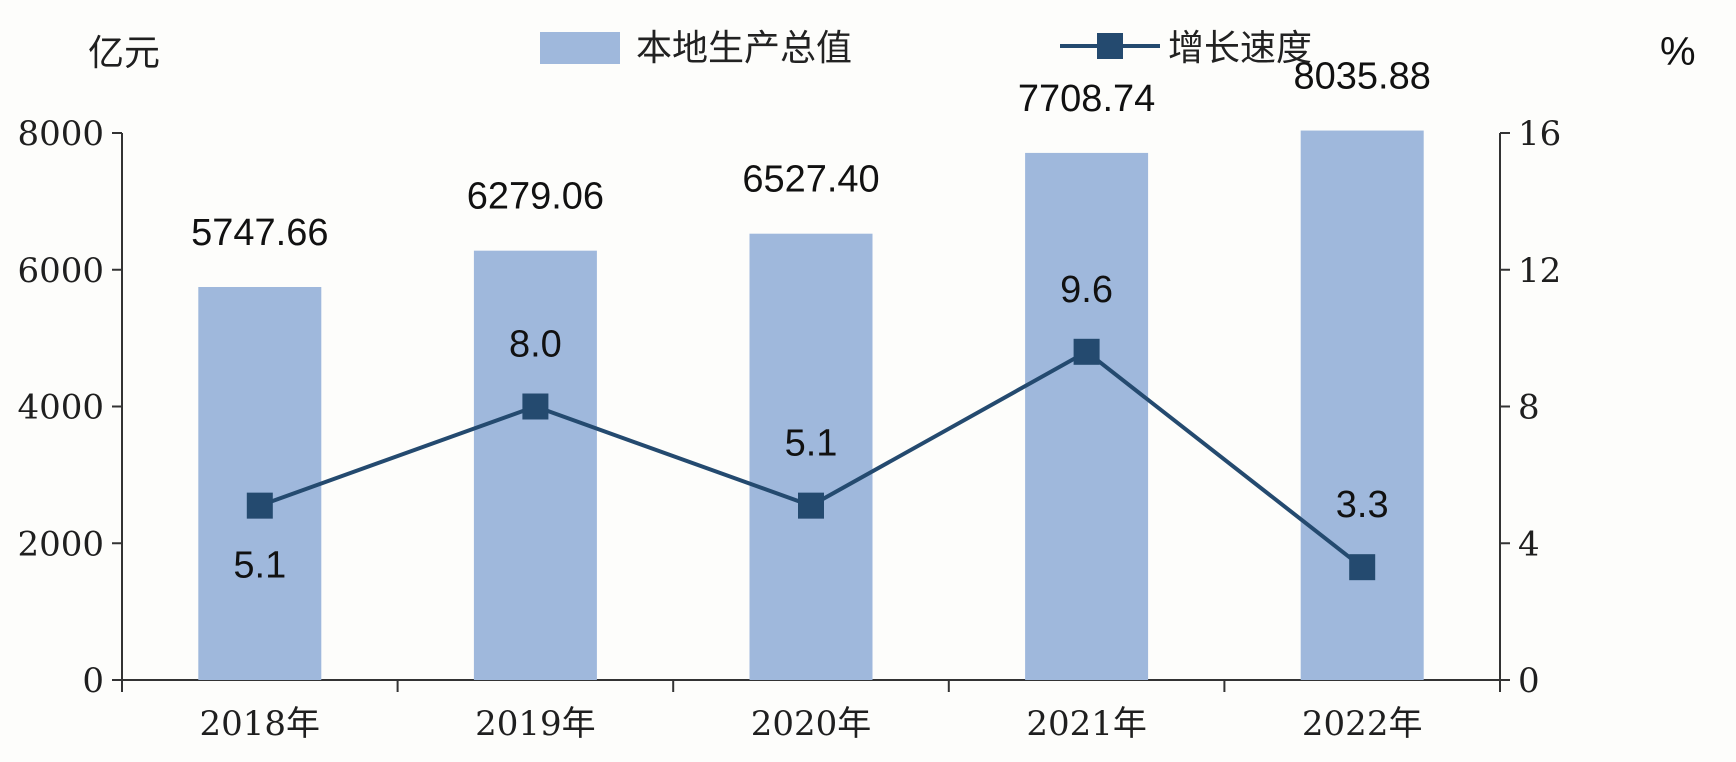 Image resolution: width=1736 pixels, height=762 pixels. I want to click on left-tick-label: 8000, so click(60, 134).